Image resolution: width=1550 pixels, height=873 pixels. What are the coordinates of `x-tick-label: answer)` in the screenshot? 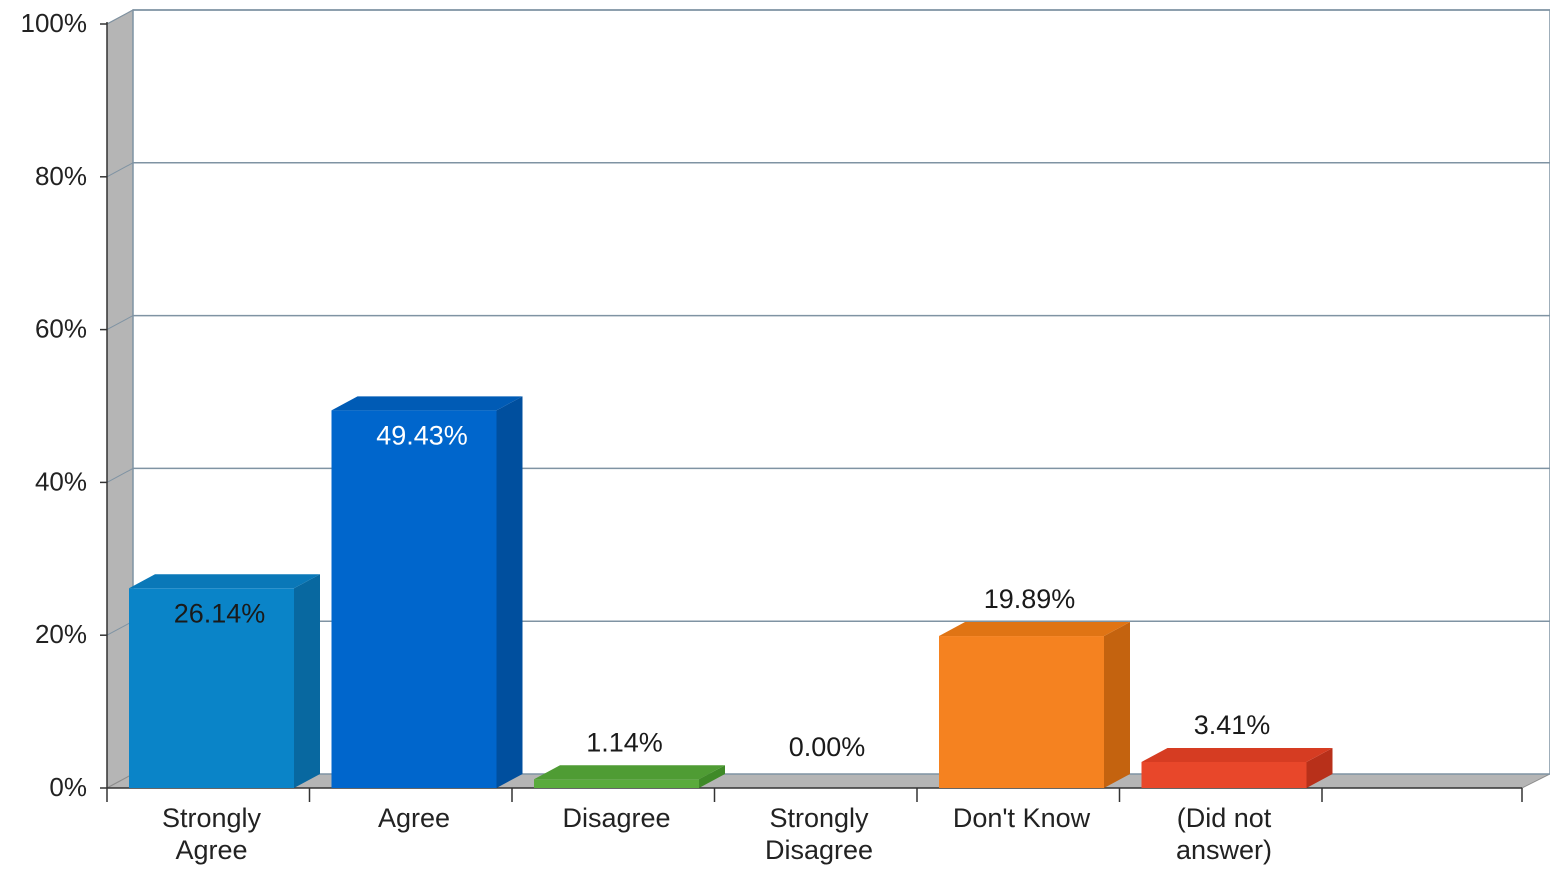 It's located at (1224, 850).